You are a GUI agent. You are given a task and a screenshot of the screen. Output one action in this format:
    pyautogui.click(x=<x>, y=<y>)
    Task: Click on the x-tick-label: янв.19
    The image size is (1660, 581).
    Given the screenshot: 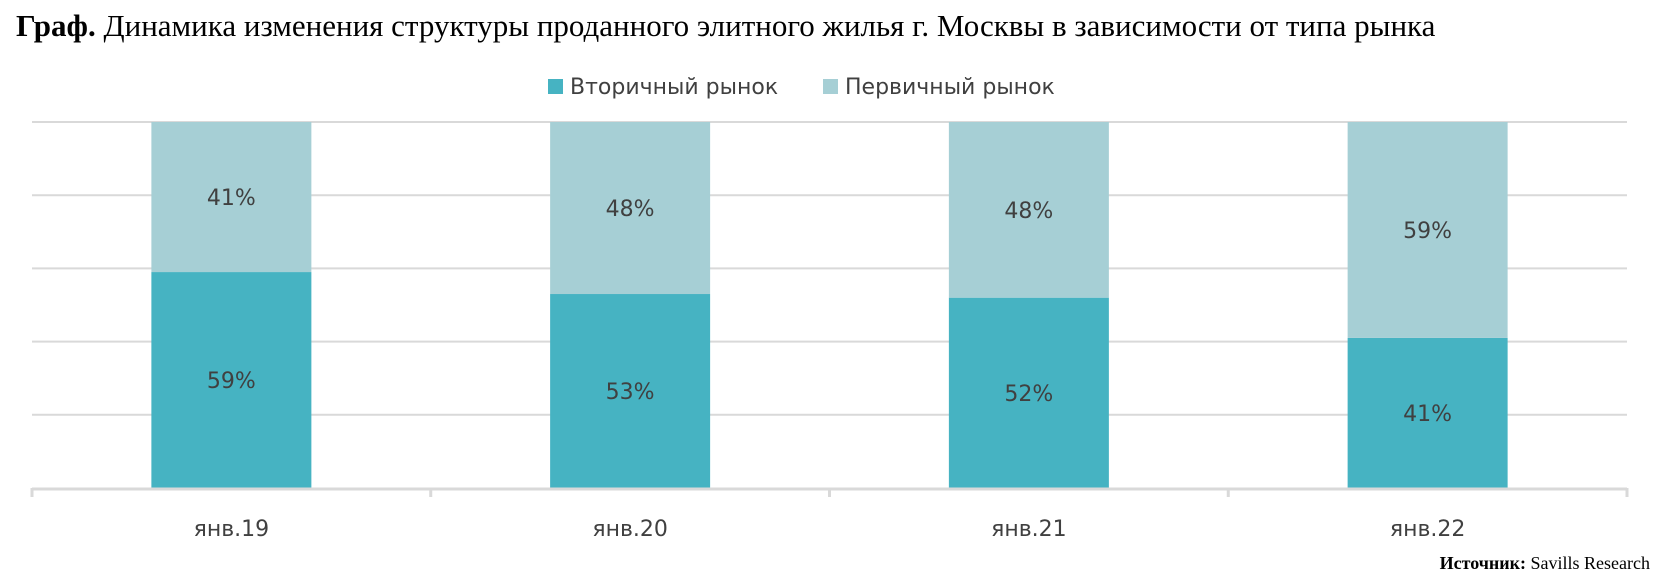 What is the action you would take?
    pyautogui.click(x=232, y=529)
    